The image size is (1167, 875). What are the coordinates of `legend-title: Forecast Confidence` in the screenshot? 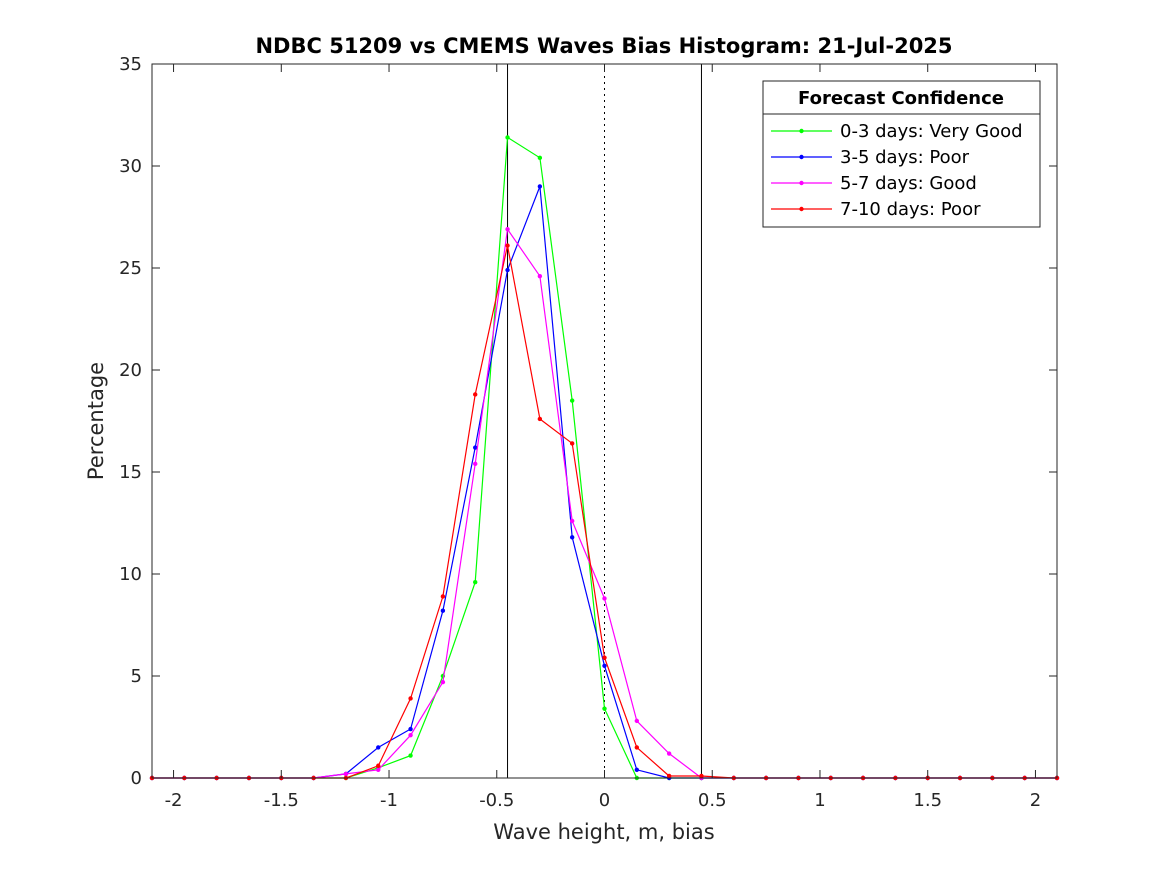 It's located at (901, 98).